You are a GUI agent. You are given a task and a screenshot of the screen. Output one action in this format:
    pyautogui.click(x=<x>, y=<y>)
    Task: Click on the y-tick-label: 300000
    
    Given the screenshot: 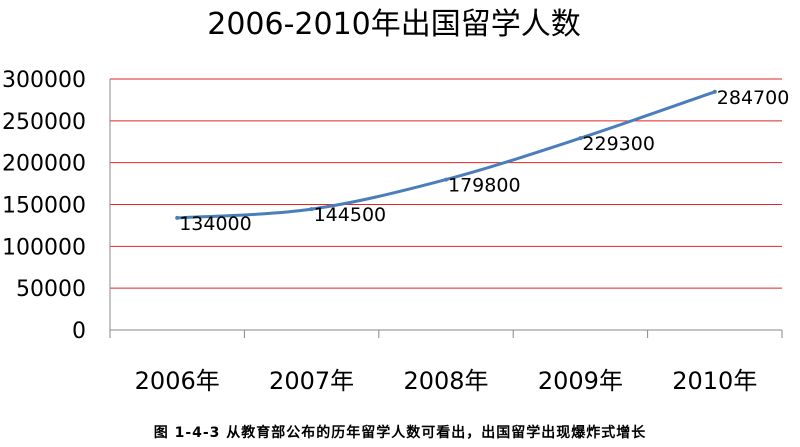 What is the action you would take?
    pyautogui.click(x=44, y=80)
    